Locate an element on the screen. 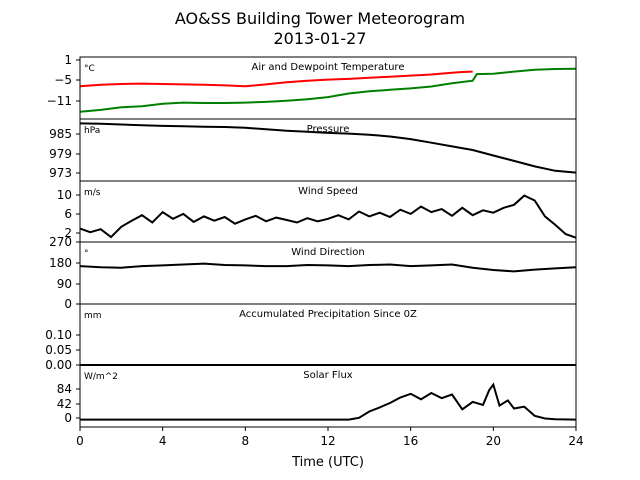 Image resolution: width=640 pixels, height=480 pixels. x-tick-label: 8 is located at coordinates (246, 441).